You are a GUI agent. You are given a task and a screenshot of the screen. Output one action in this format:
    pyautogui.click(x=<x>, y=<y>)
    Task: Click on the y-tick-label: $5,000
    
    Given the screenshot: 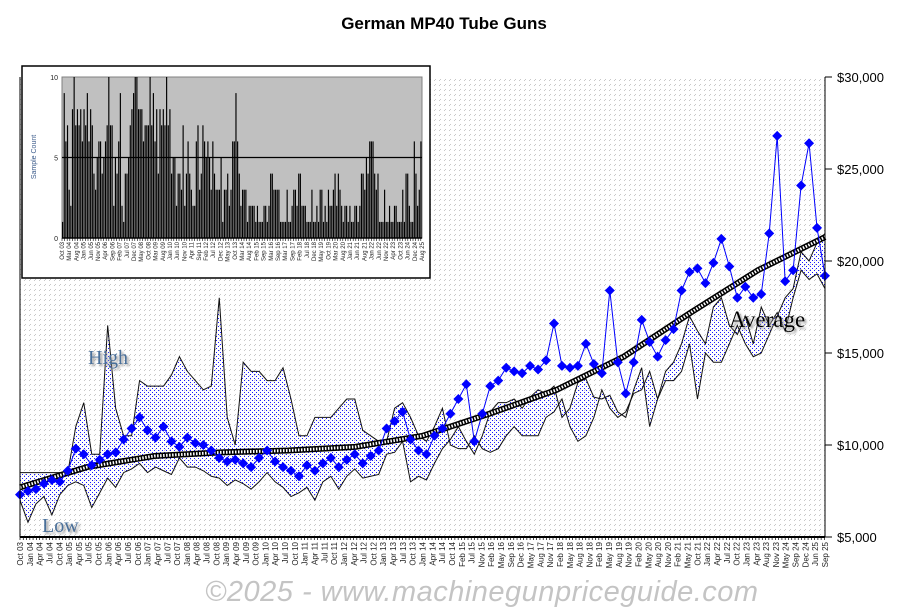 What is the action you would take?
    pyautogui.click(x=857, y=537)
    